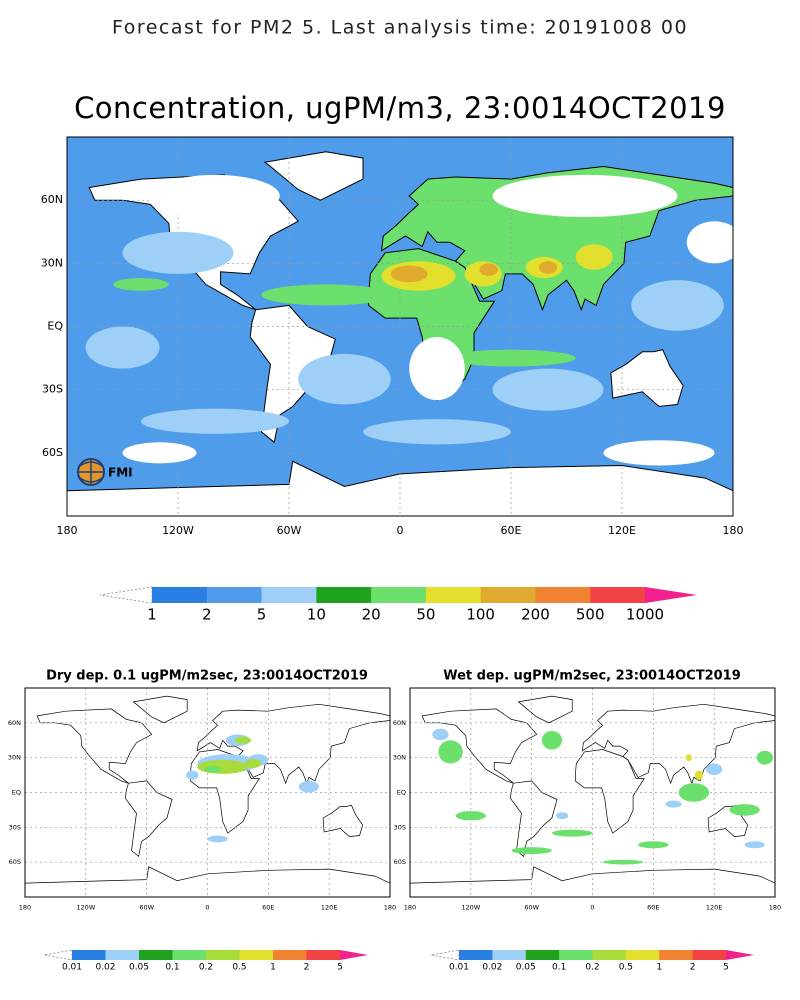 This screenshot has height=1000, width=800. Describe the element at coordinates (592, 676) in the screenshot. I see `wet-map-title: Wet dep. ugPM/m2sec, 23:0014OCT2019` at that location.